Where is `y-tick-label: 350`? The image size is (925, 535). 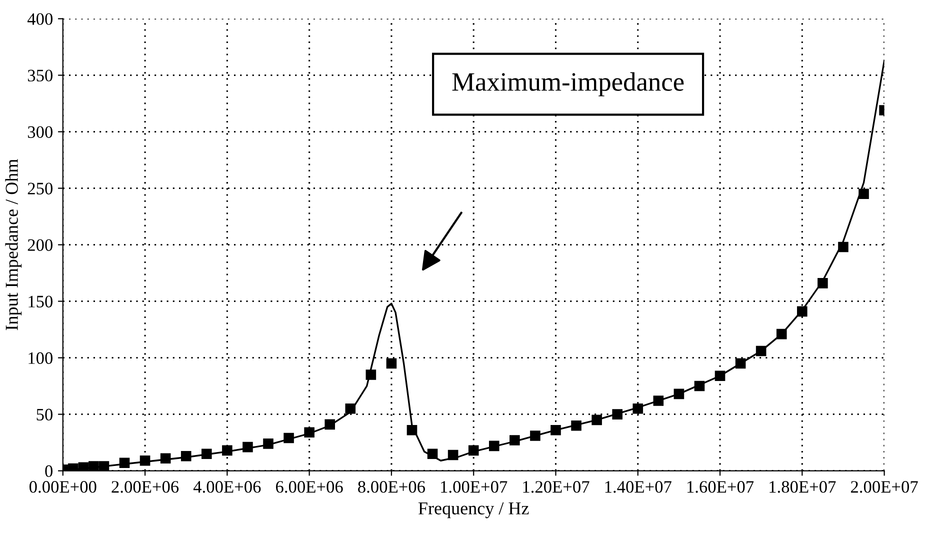 y-tick-label: 350 is located at coordinates (40, 76).